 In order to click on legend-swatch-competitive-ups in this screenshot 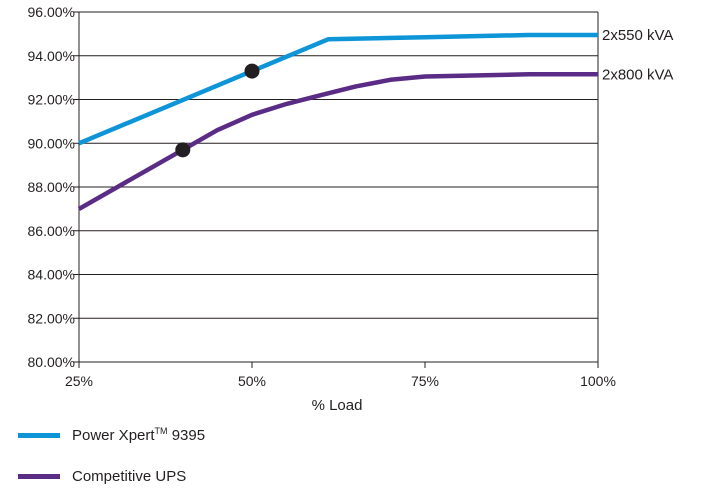, I will do `click(39, 476)`.